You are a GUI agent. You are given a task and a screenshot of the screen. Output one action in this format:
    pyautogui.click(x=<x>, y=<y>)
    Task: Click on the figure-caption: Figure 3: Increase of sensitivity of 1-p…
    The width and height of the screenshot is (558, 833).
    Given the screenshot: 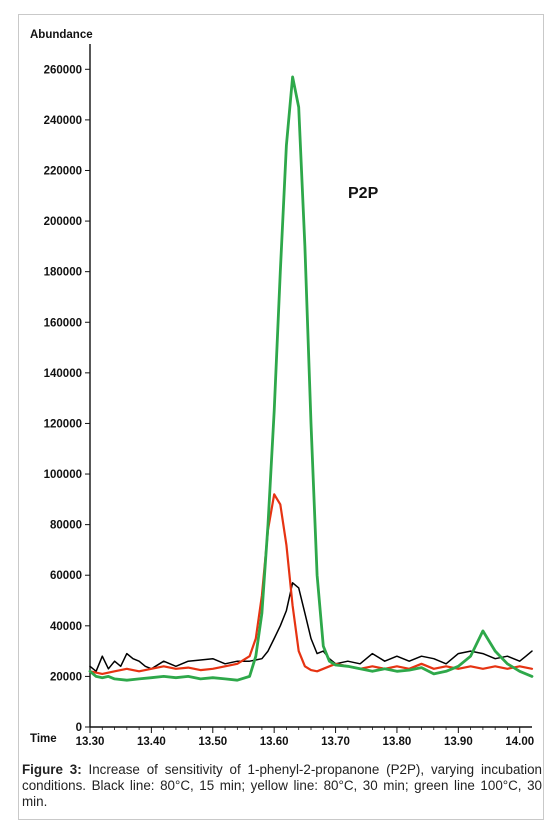 What is the action you would take?
    pyautogui.click(x=282, y=786)
    